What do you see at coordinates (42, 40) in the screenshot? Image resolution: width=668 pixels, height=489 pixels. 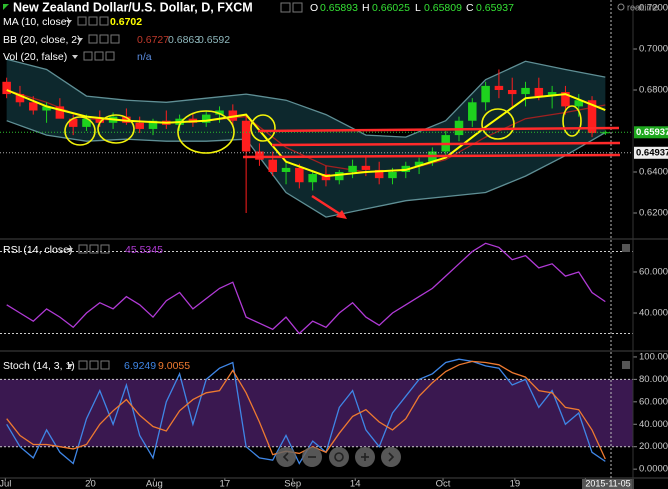 I see `indicator-name: BB (20, close, 2)` at bounding box center [42, 40].